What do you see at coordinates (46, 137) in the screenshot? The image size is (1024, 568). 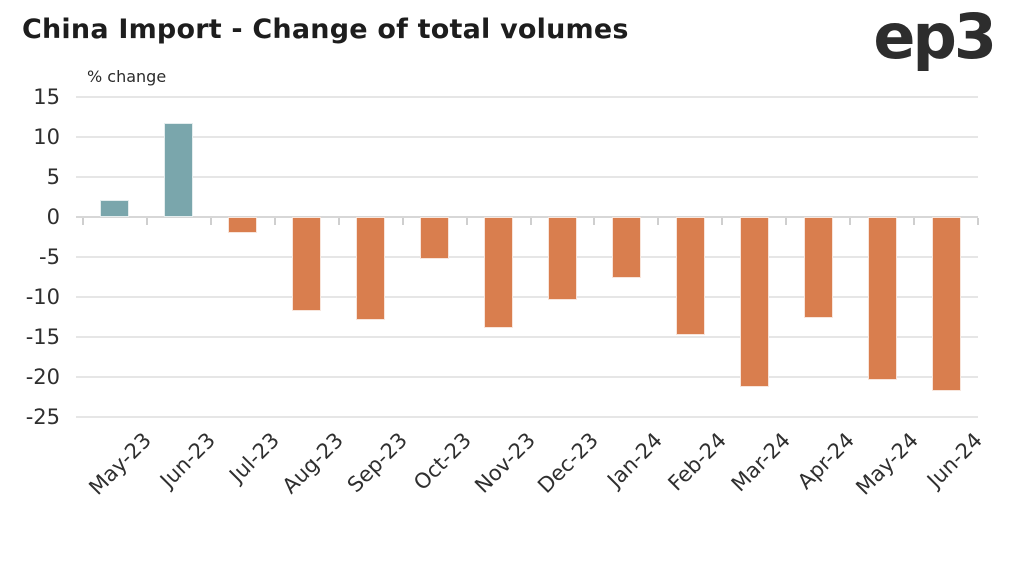 I see `y-tick-label: 10` at bounding box center [46, 137].